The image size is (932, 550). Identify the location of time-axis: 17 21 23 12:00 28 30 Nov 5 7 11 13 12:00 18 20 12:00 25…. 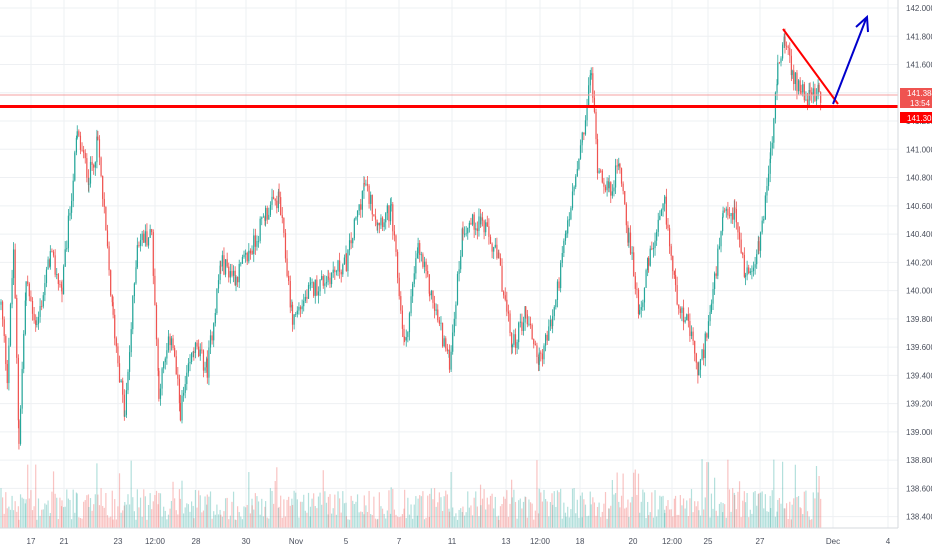
(449, 536).